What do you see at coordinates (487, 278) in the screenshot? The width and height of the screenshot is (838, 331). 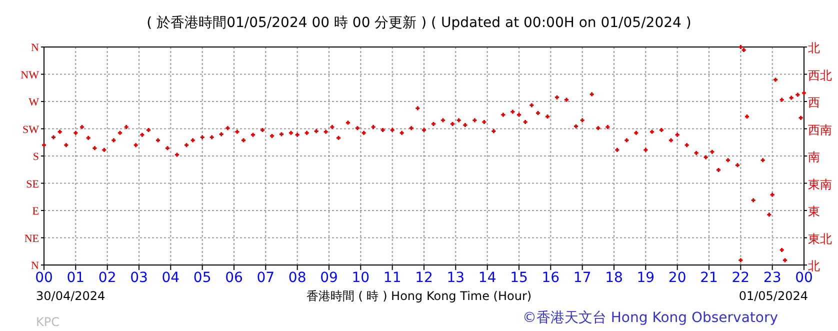 I see `x-tick-label: 14` at bounding box center [487, 278].